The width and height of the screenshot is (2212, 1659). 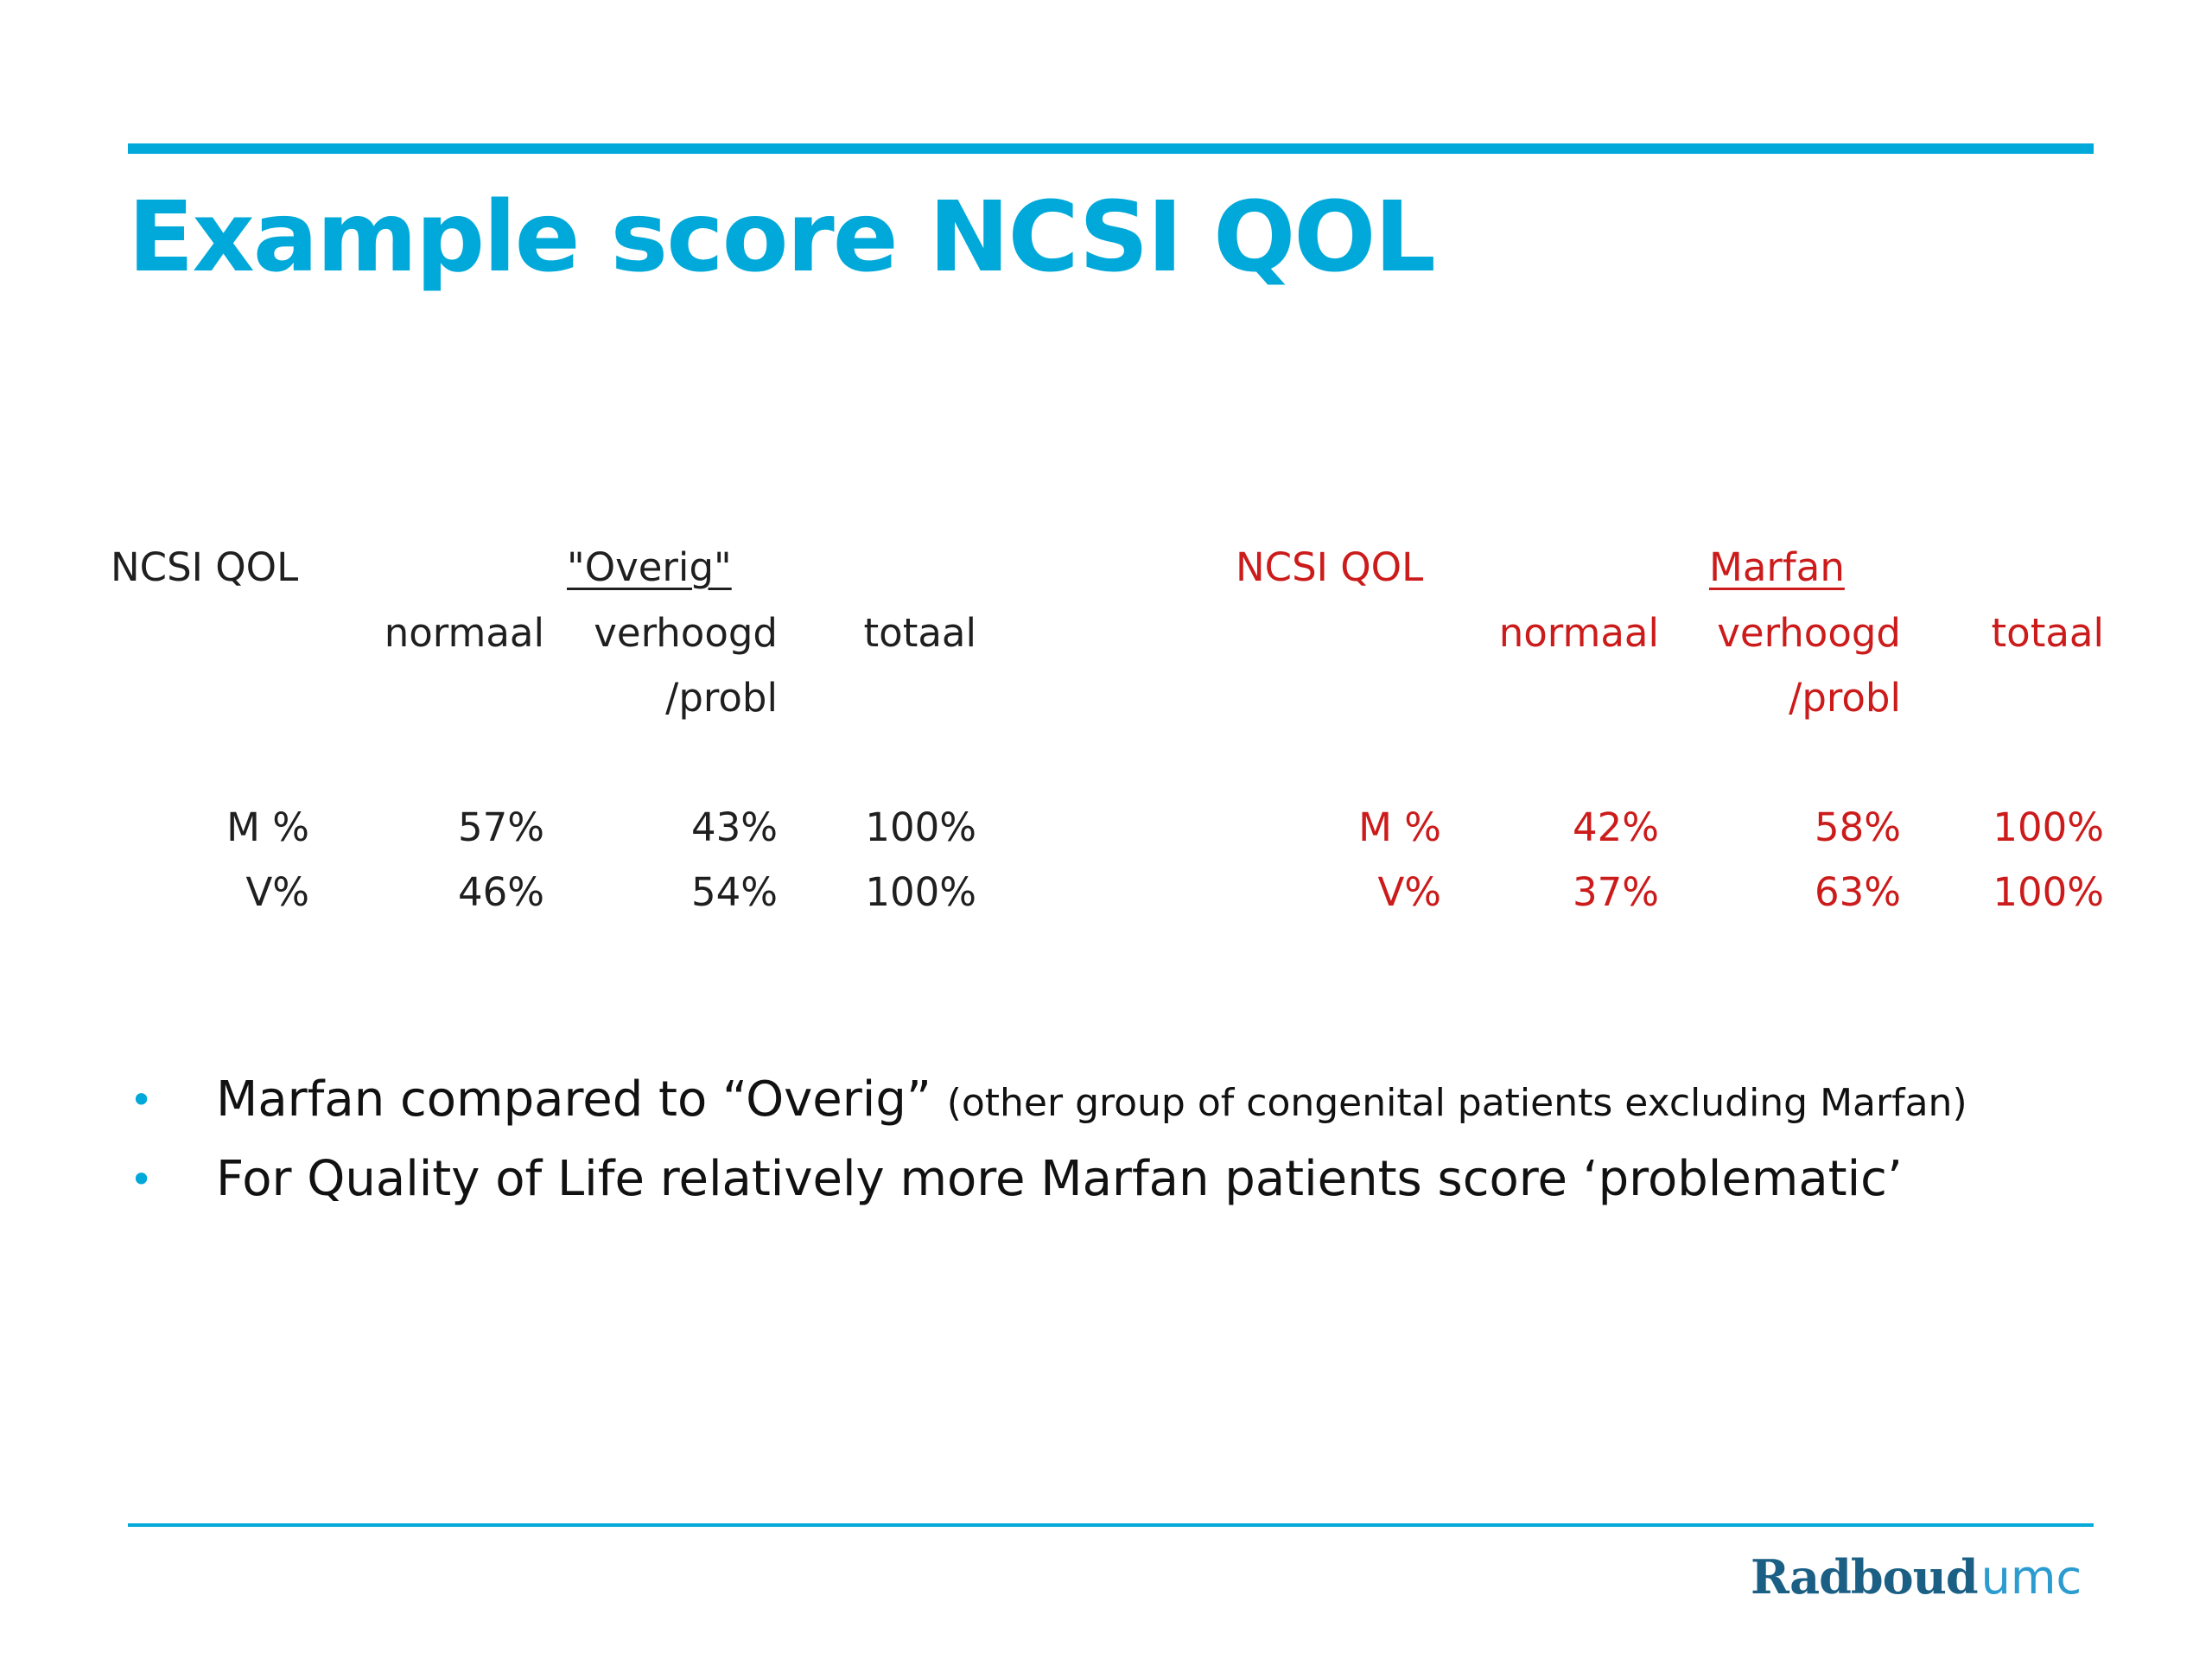 I want to click on cell-verhoogd: 58%, so click(x=1857, y=827).